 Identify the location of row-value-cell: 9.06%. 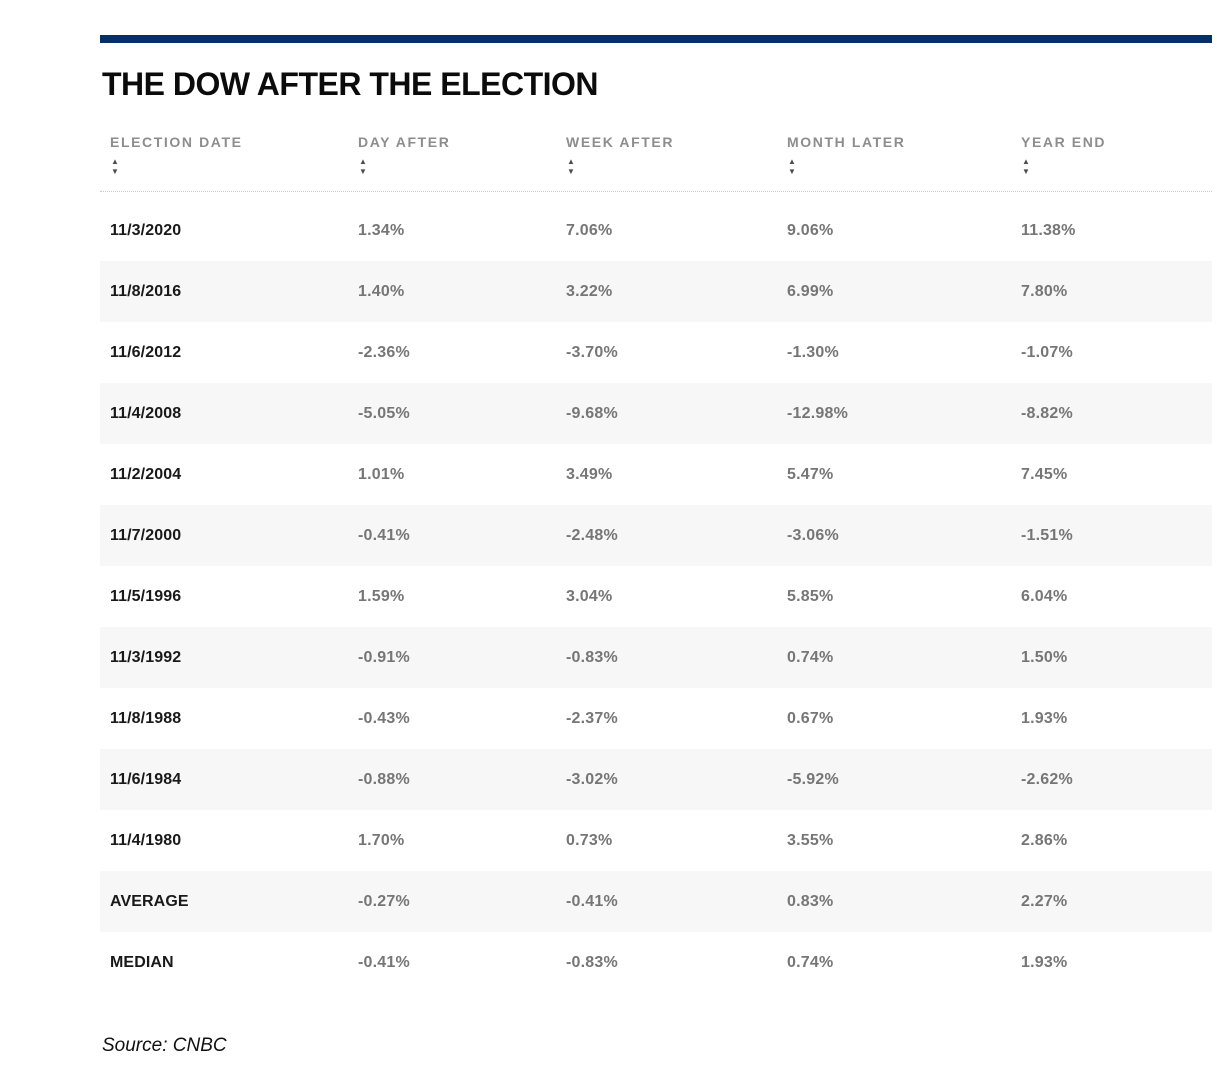
(810, 230).